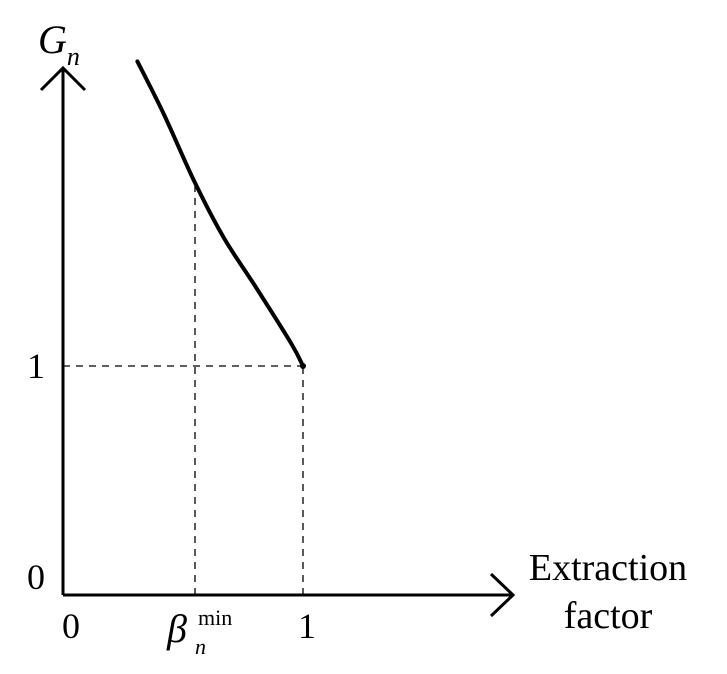 The image size is (727, 674). I want to click on x-axis-label-line-1: Extraction, so click(608, 568).